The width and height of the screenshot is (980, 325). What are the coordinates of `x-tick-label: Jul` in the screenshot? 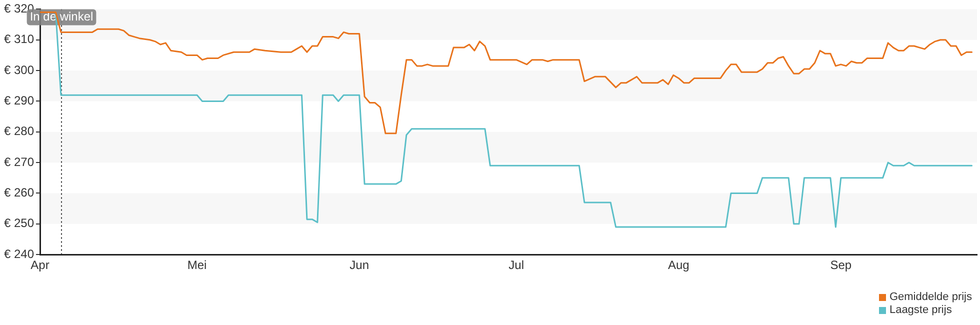 It's located at (516, 265).